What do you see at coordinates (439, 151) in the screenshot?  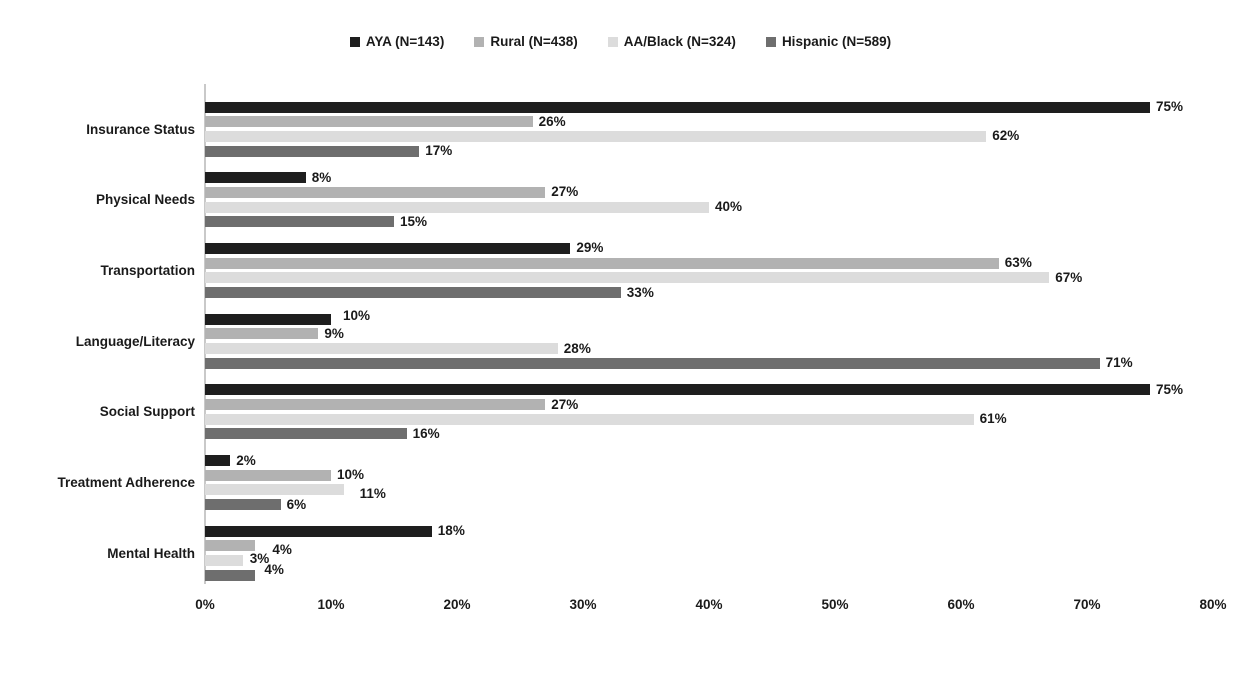 I see `bar-value-label: 17%` at bounding box center [439, 151].